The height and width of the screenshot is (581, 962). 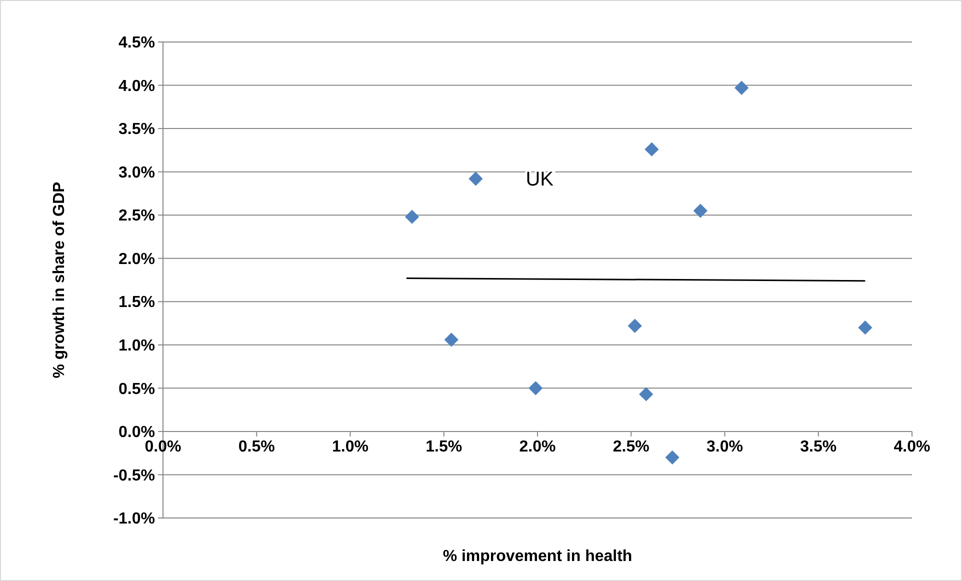 I want to click on x-tick-label: 1.0%, so click(x=350, y=447).